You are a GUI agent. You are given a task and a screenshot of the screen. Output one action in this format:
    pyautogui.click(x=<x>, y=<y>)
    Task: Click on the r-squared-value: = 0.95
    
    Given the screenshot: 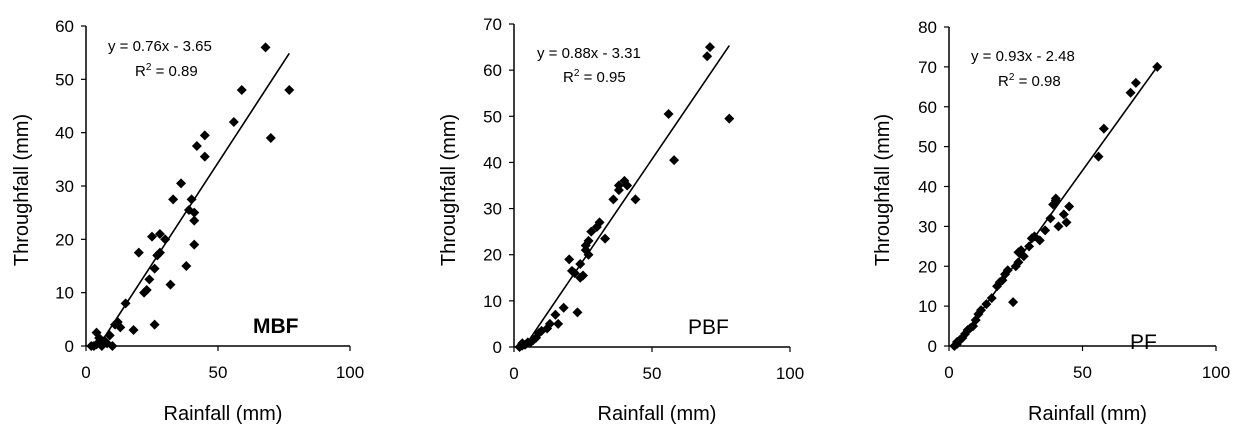 What is the action you would take?
    pyautogui.click(x=602, y=77)
    